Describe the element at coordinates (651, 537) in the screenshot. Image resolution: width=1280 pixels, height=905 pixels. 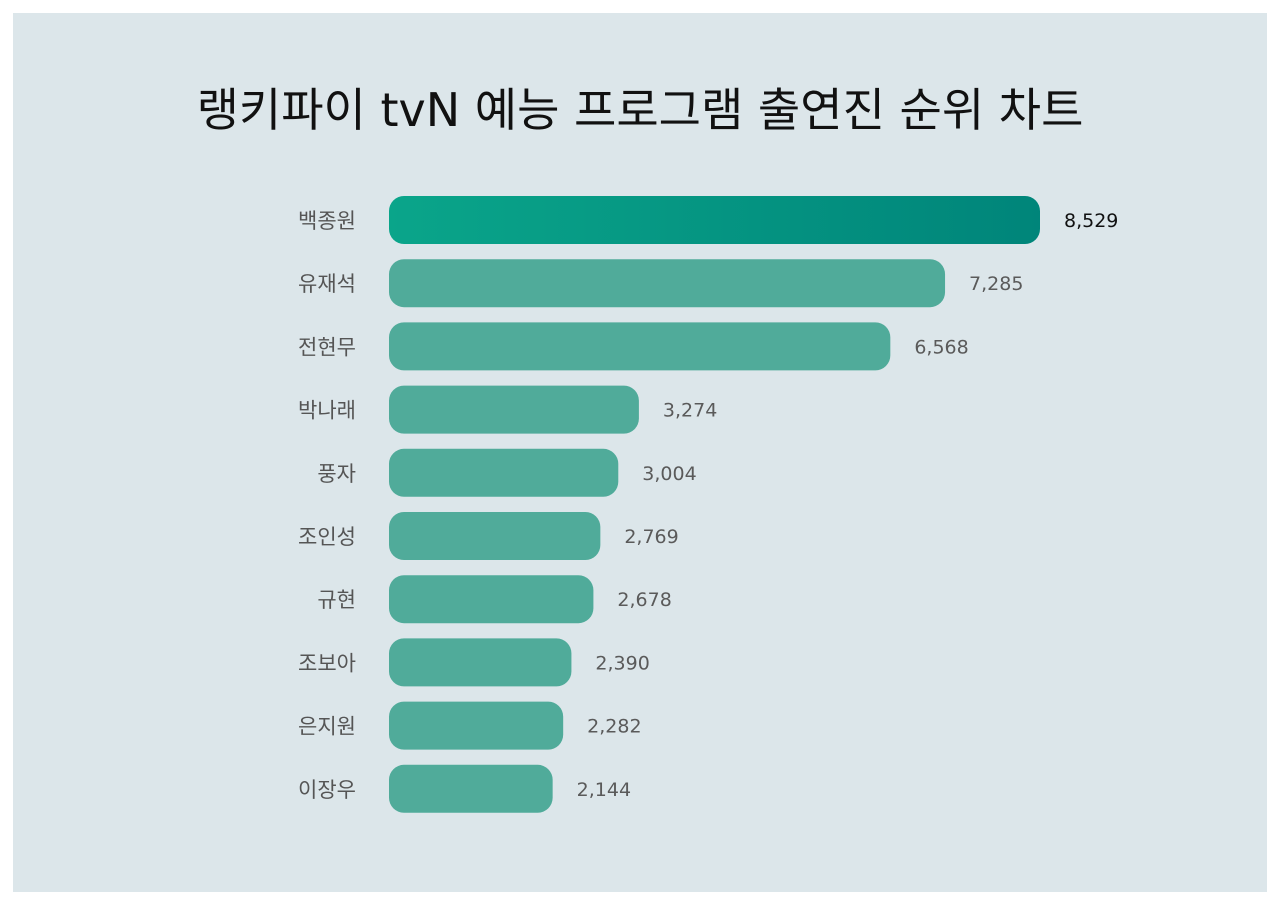
I see `value-label: 2,769` at that location.